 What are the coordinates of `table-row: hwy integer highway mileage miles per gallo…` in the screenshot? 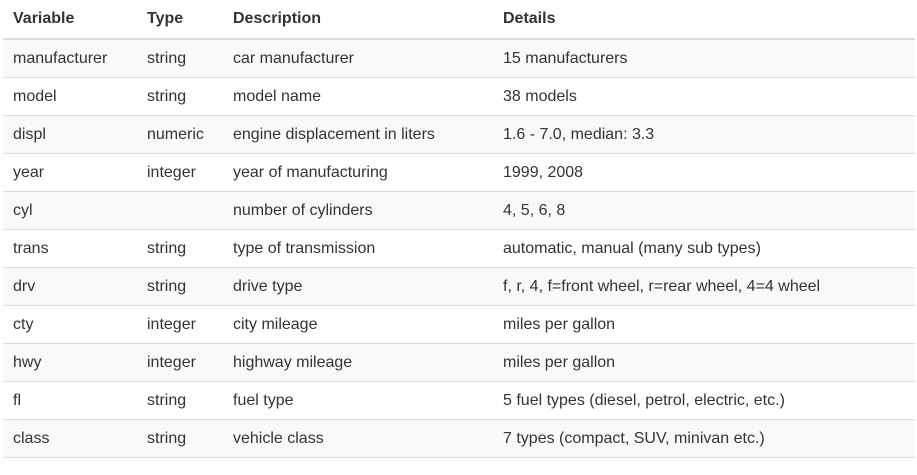 It's located at (459, 362).